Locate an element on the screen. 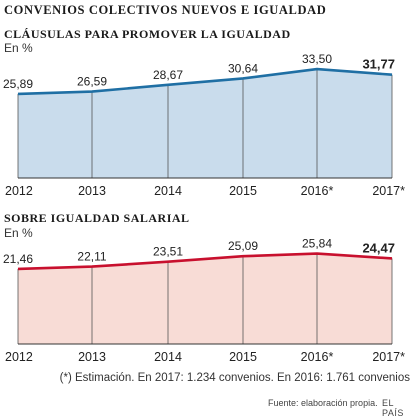  chart-2-x-tick-label: 2013 is located at coordinates (92, 357).